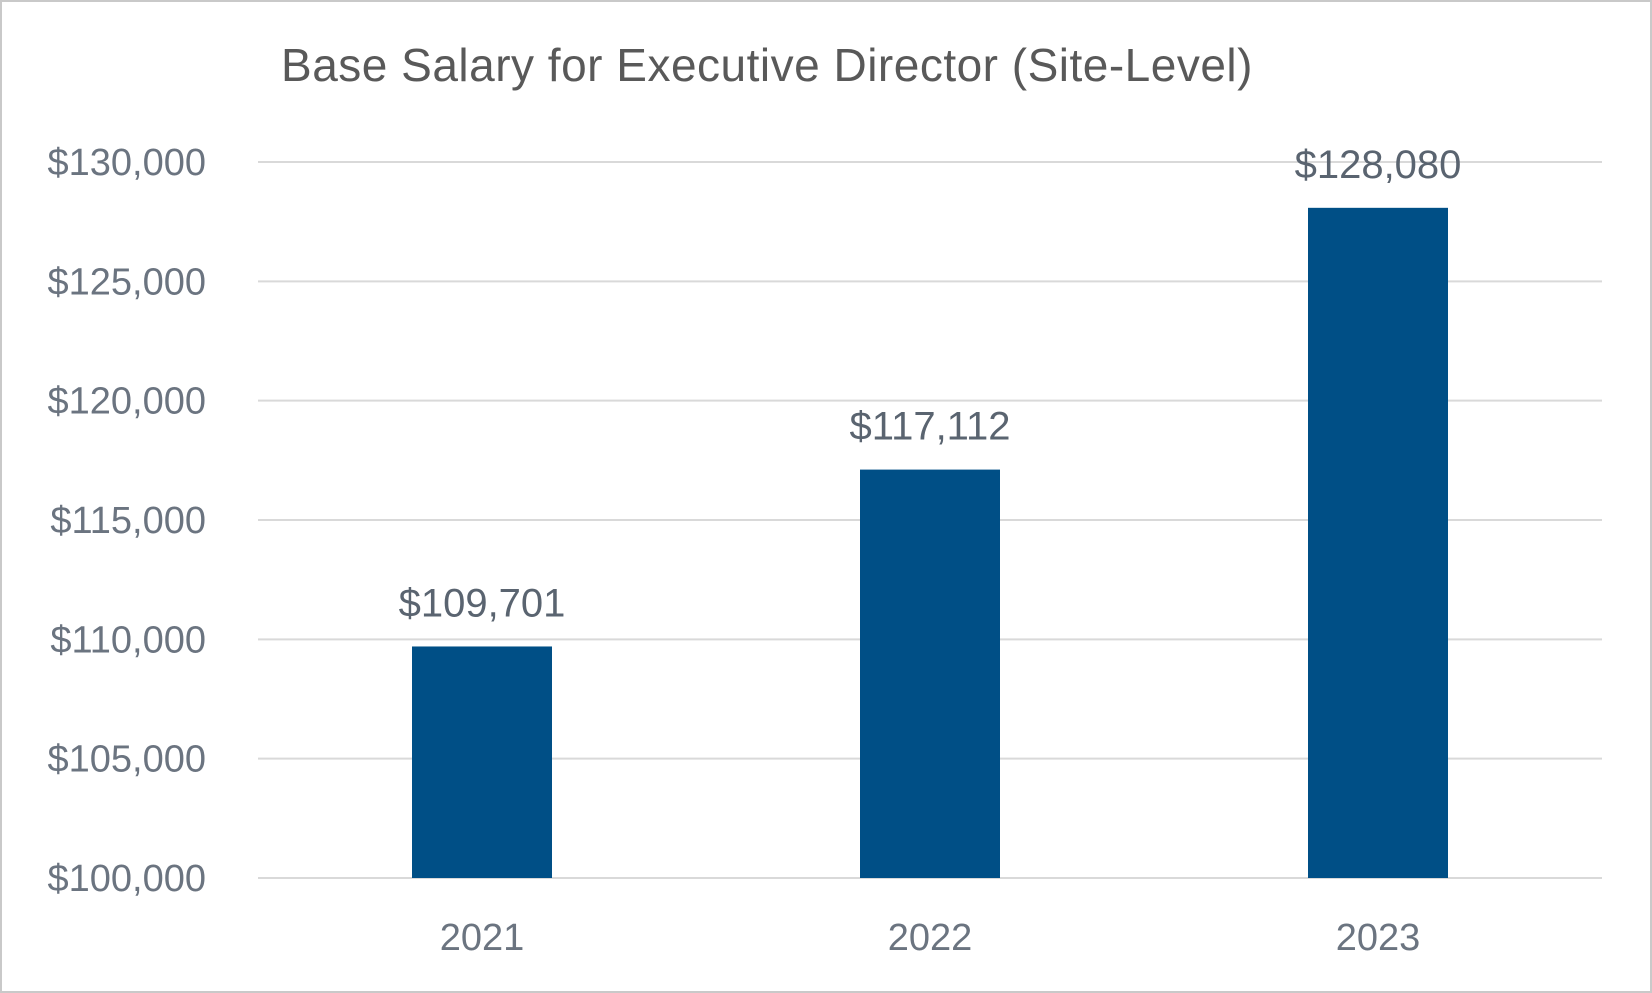  I want to click on x-tick-label: 2022, so click(930, 938).